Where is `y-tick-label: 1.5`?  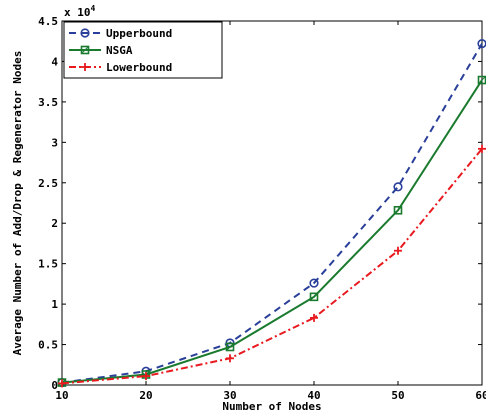 y-tick-label: 1.5 is located at coordinates (48, 264).